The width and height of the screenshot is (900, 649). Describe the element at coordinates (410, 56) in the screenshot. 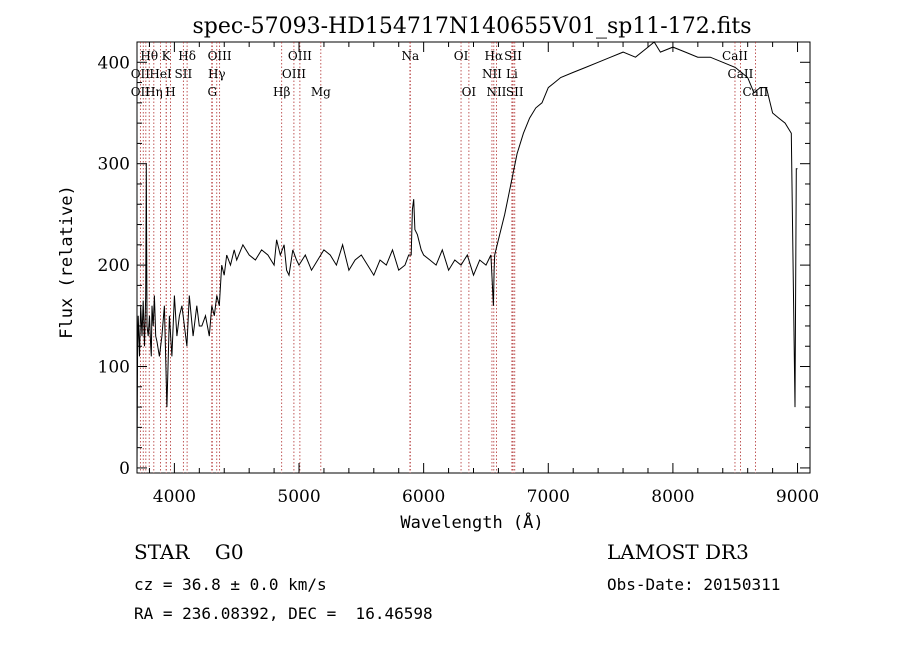

I see `line-label-top: Na` at that location.